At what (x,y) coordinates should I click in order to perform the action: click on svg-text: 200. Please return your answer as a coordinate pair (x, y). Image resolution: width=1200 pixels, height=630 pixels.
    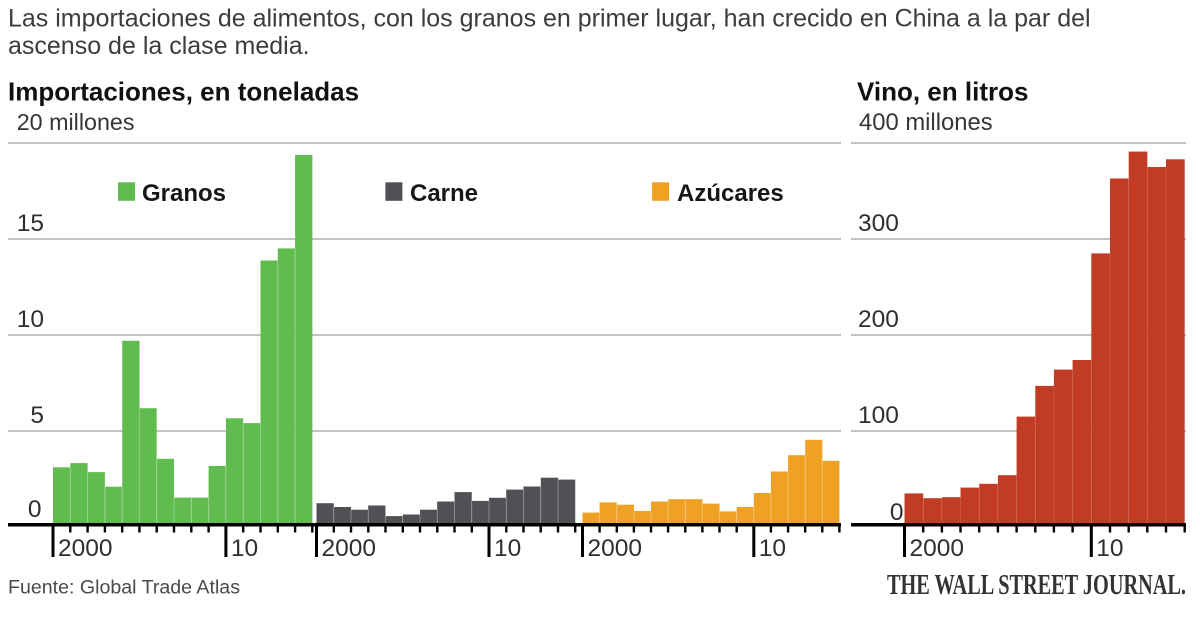
    Looking at the image, I should click on (878, 319).